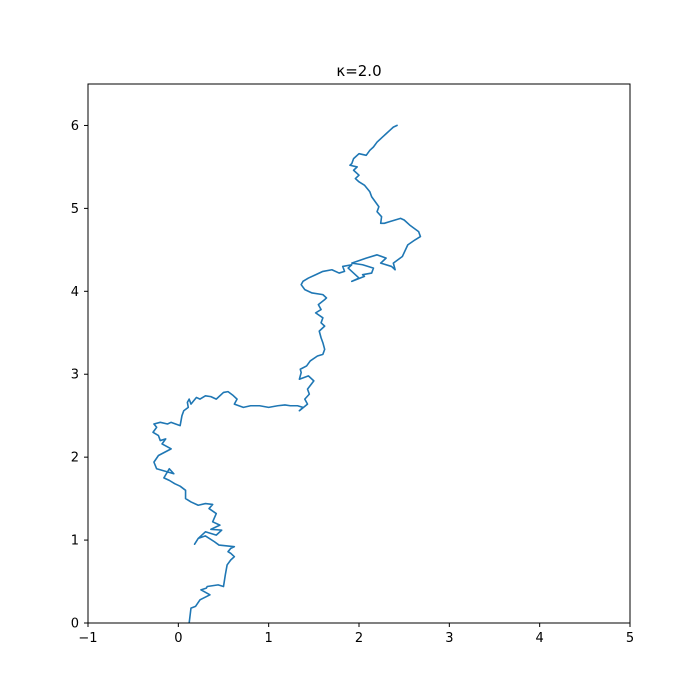  Describe the element at coordinates (75, 375) in the screenshot. I see `y-tick-label: 3` at that location.